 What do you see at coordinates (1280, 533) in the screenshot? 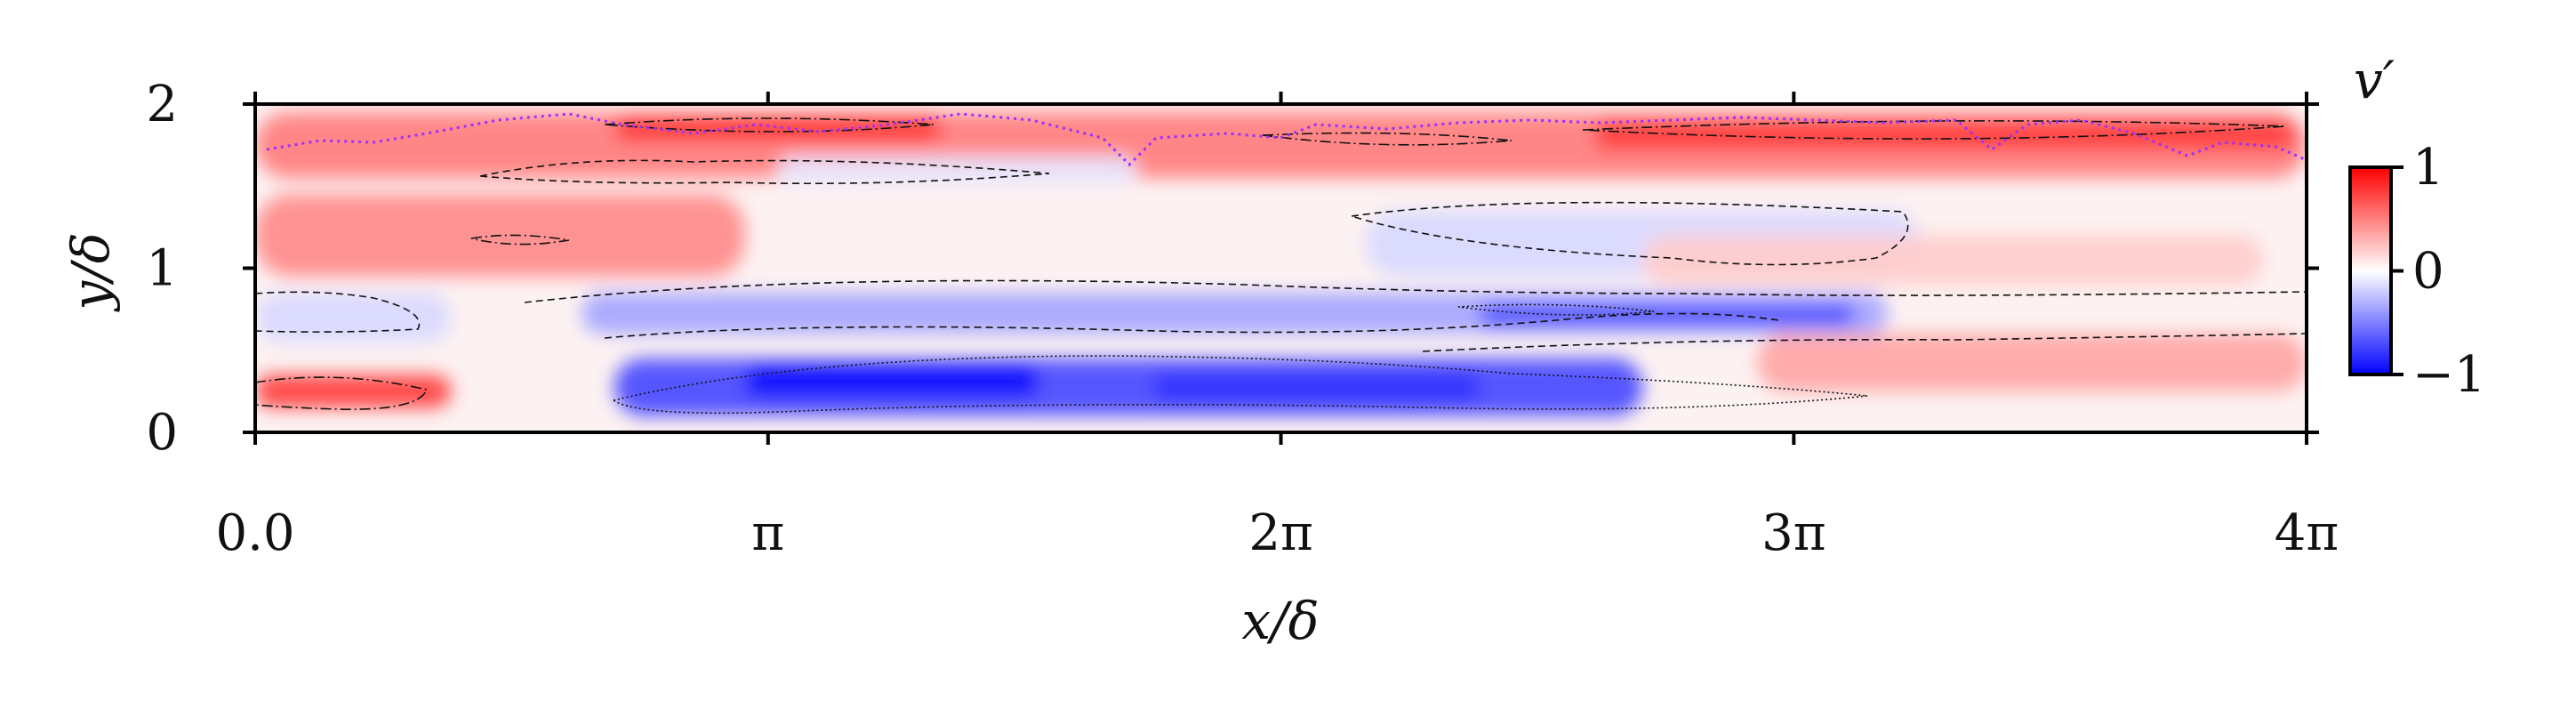
I see `x-tick-label: 2π` at bounding box center [1280, 533].